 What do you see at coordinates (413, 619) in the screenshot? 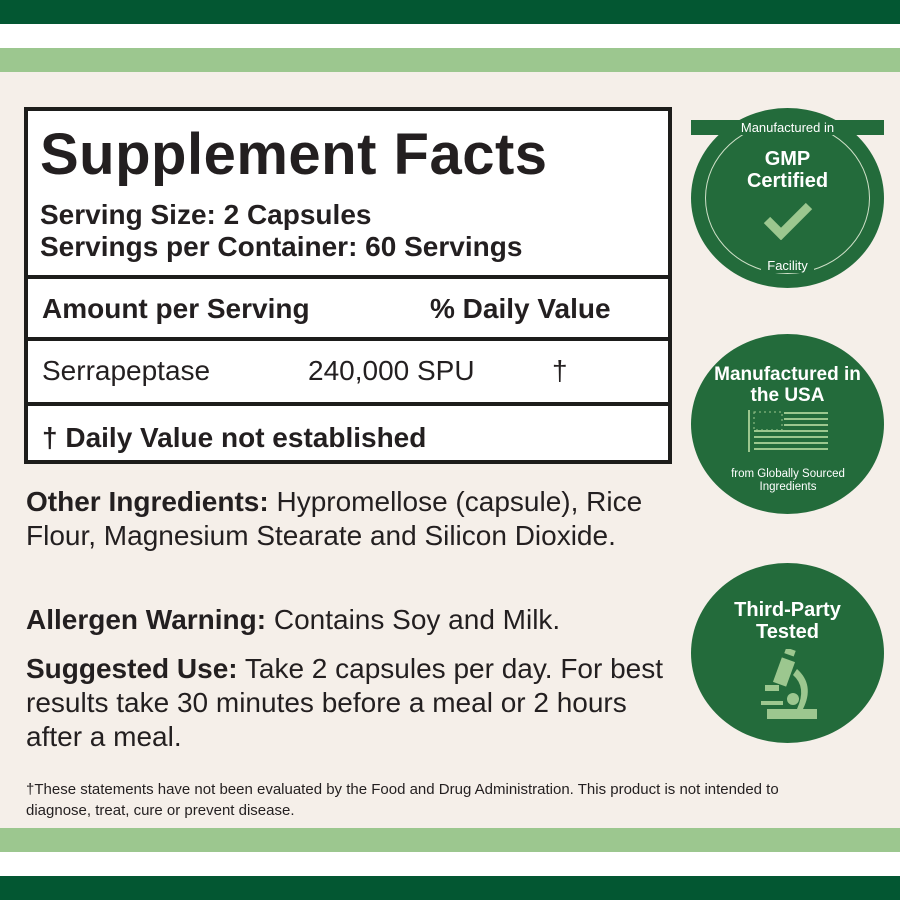
I see `allergen-text: Contains Soy and Milk.` at bounding box center [413, 619].